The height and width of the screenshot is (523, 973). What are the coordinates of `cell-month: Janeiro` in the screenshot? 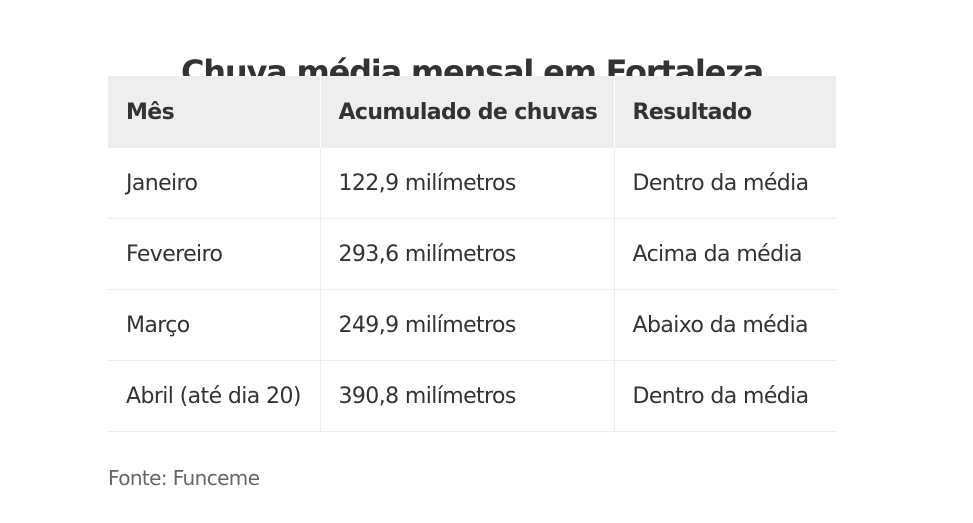 It's located at (214, 183).